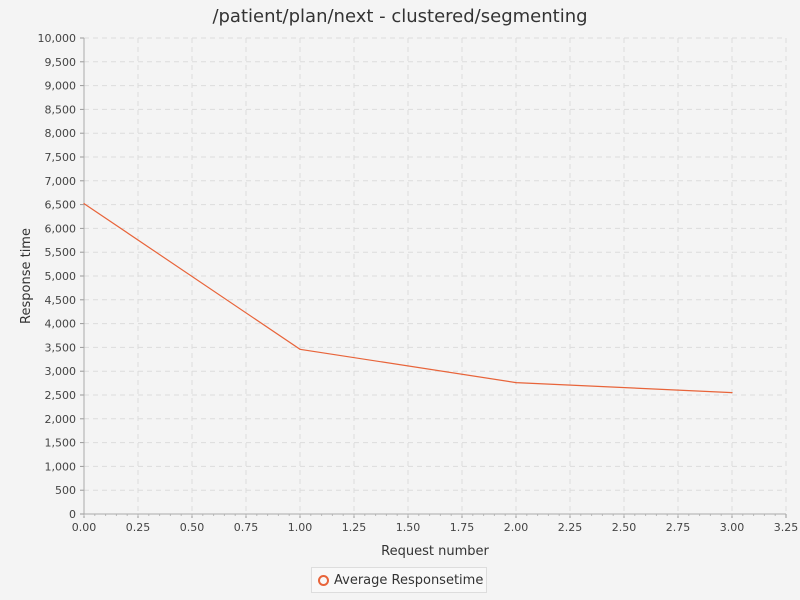 Image resolution: width=800 pixels, height=600 pixels. Describe the element at coordinates (462, 527) in the screenshot. I see `x-tick-label: 1.75` at that location.